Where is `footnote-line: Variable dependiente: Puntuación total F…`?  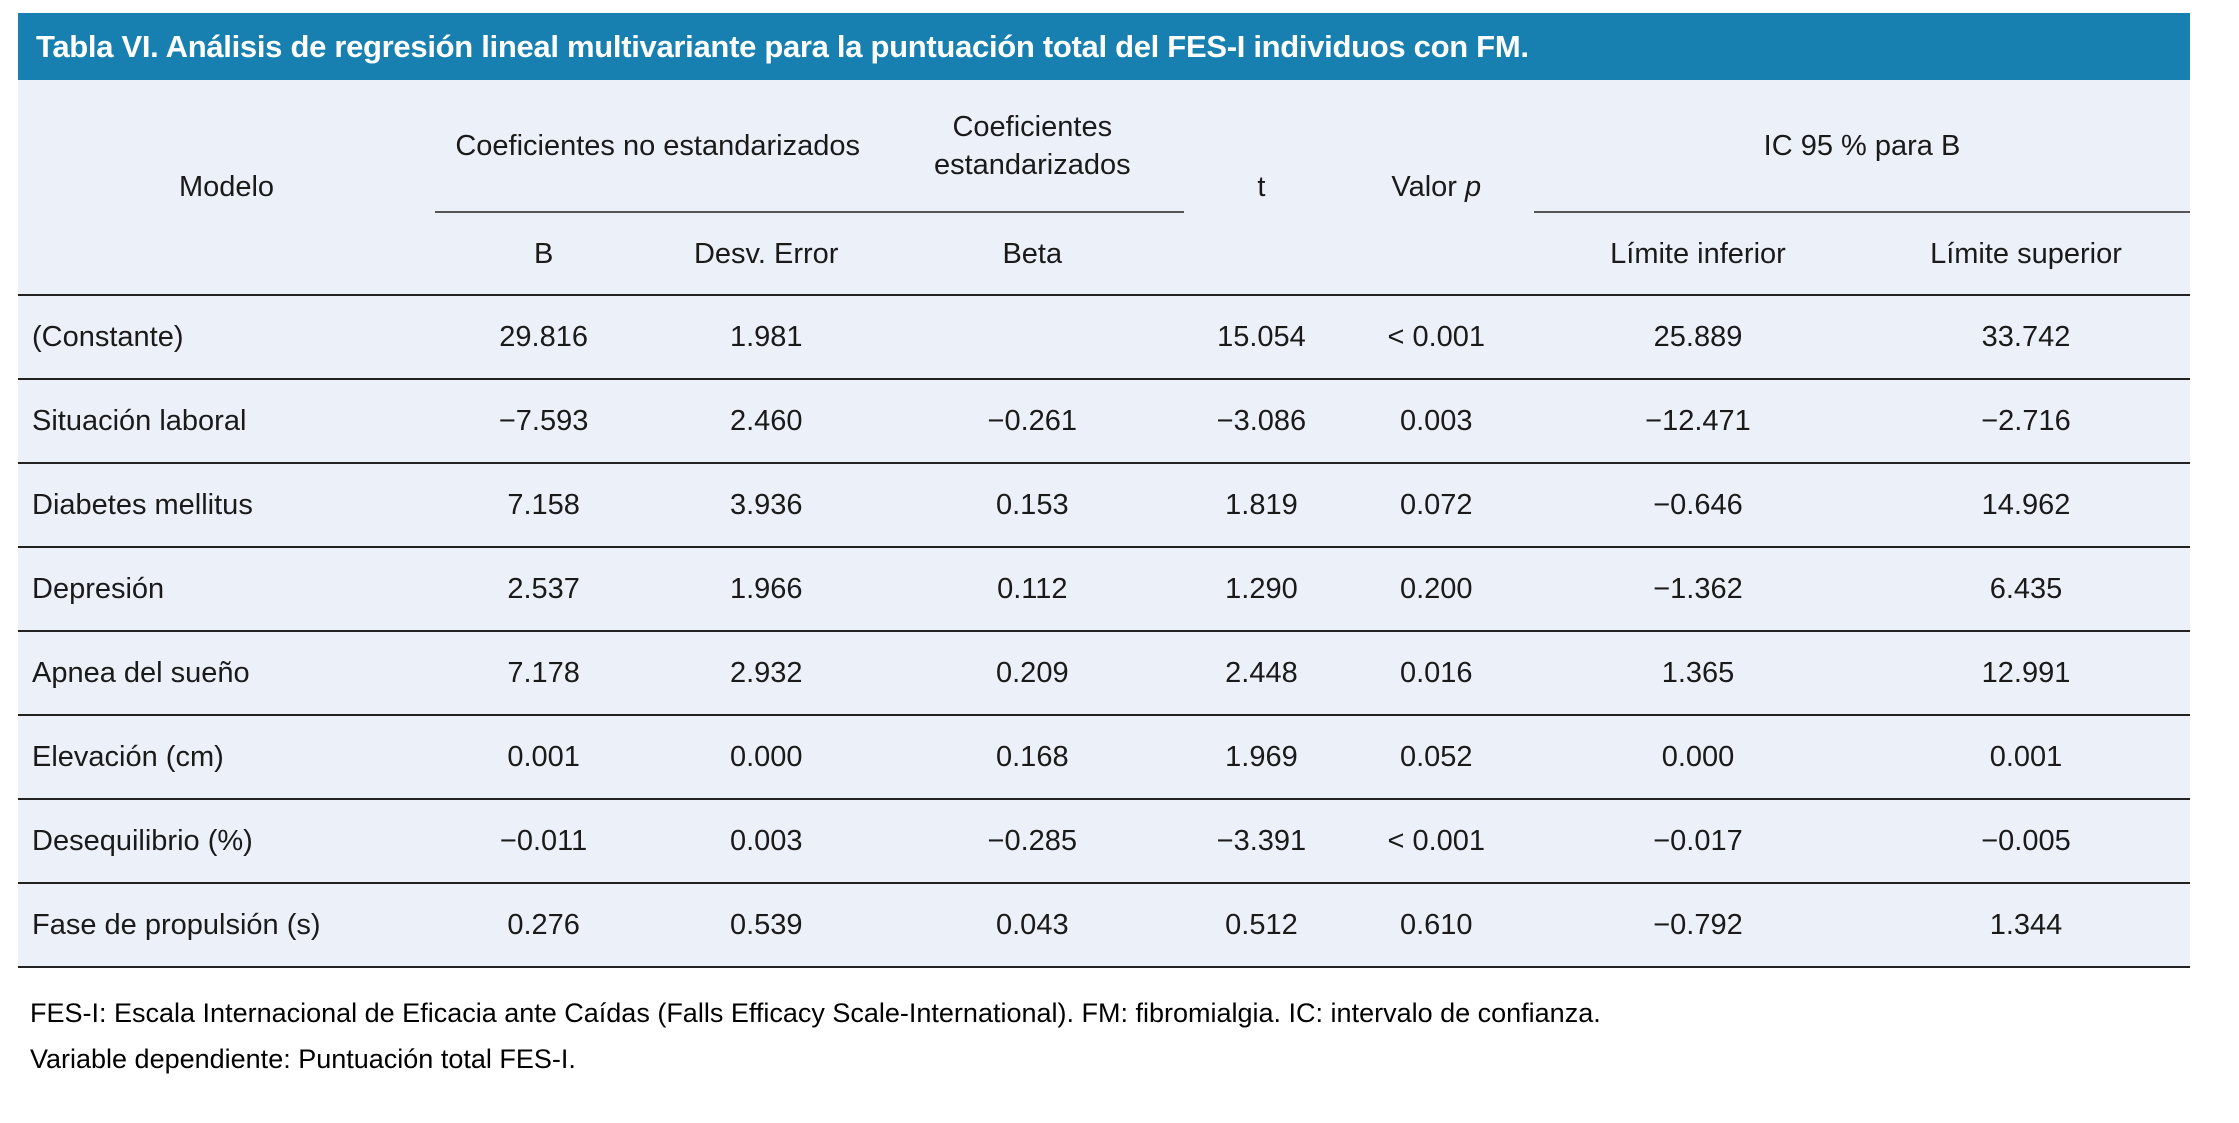
footnote-line: Variable dependiente: Puntuación total F… is located at coordinates (303, 1059).